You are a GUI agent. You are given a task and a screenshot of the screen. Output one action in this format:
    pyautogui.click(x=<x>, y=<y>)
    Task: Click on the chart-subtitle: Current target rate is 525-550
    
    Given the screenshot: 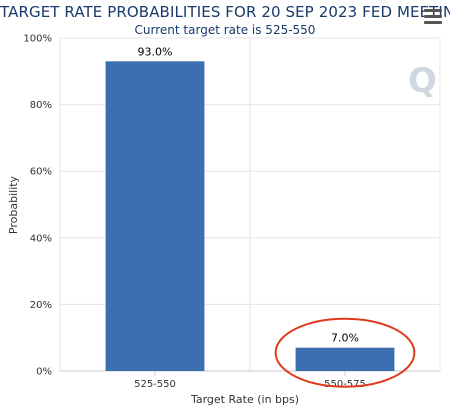 What is the action you would take?
    pyautogui.click(x=225, y=30)
    